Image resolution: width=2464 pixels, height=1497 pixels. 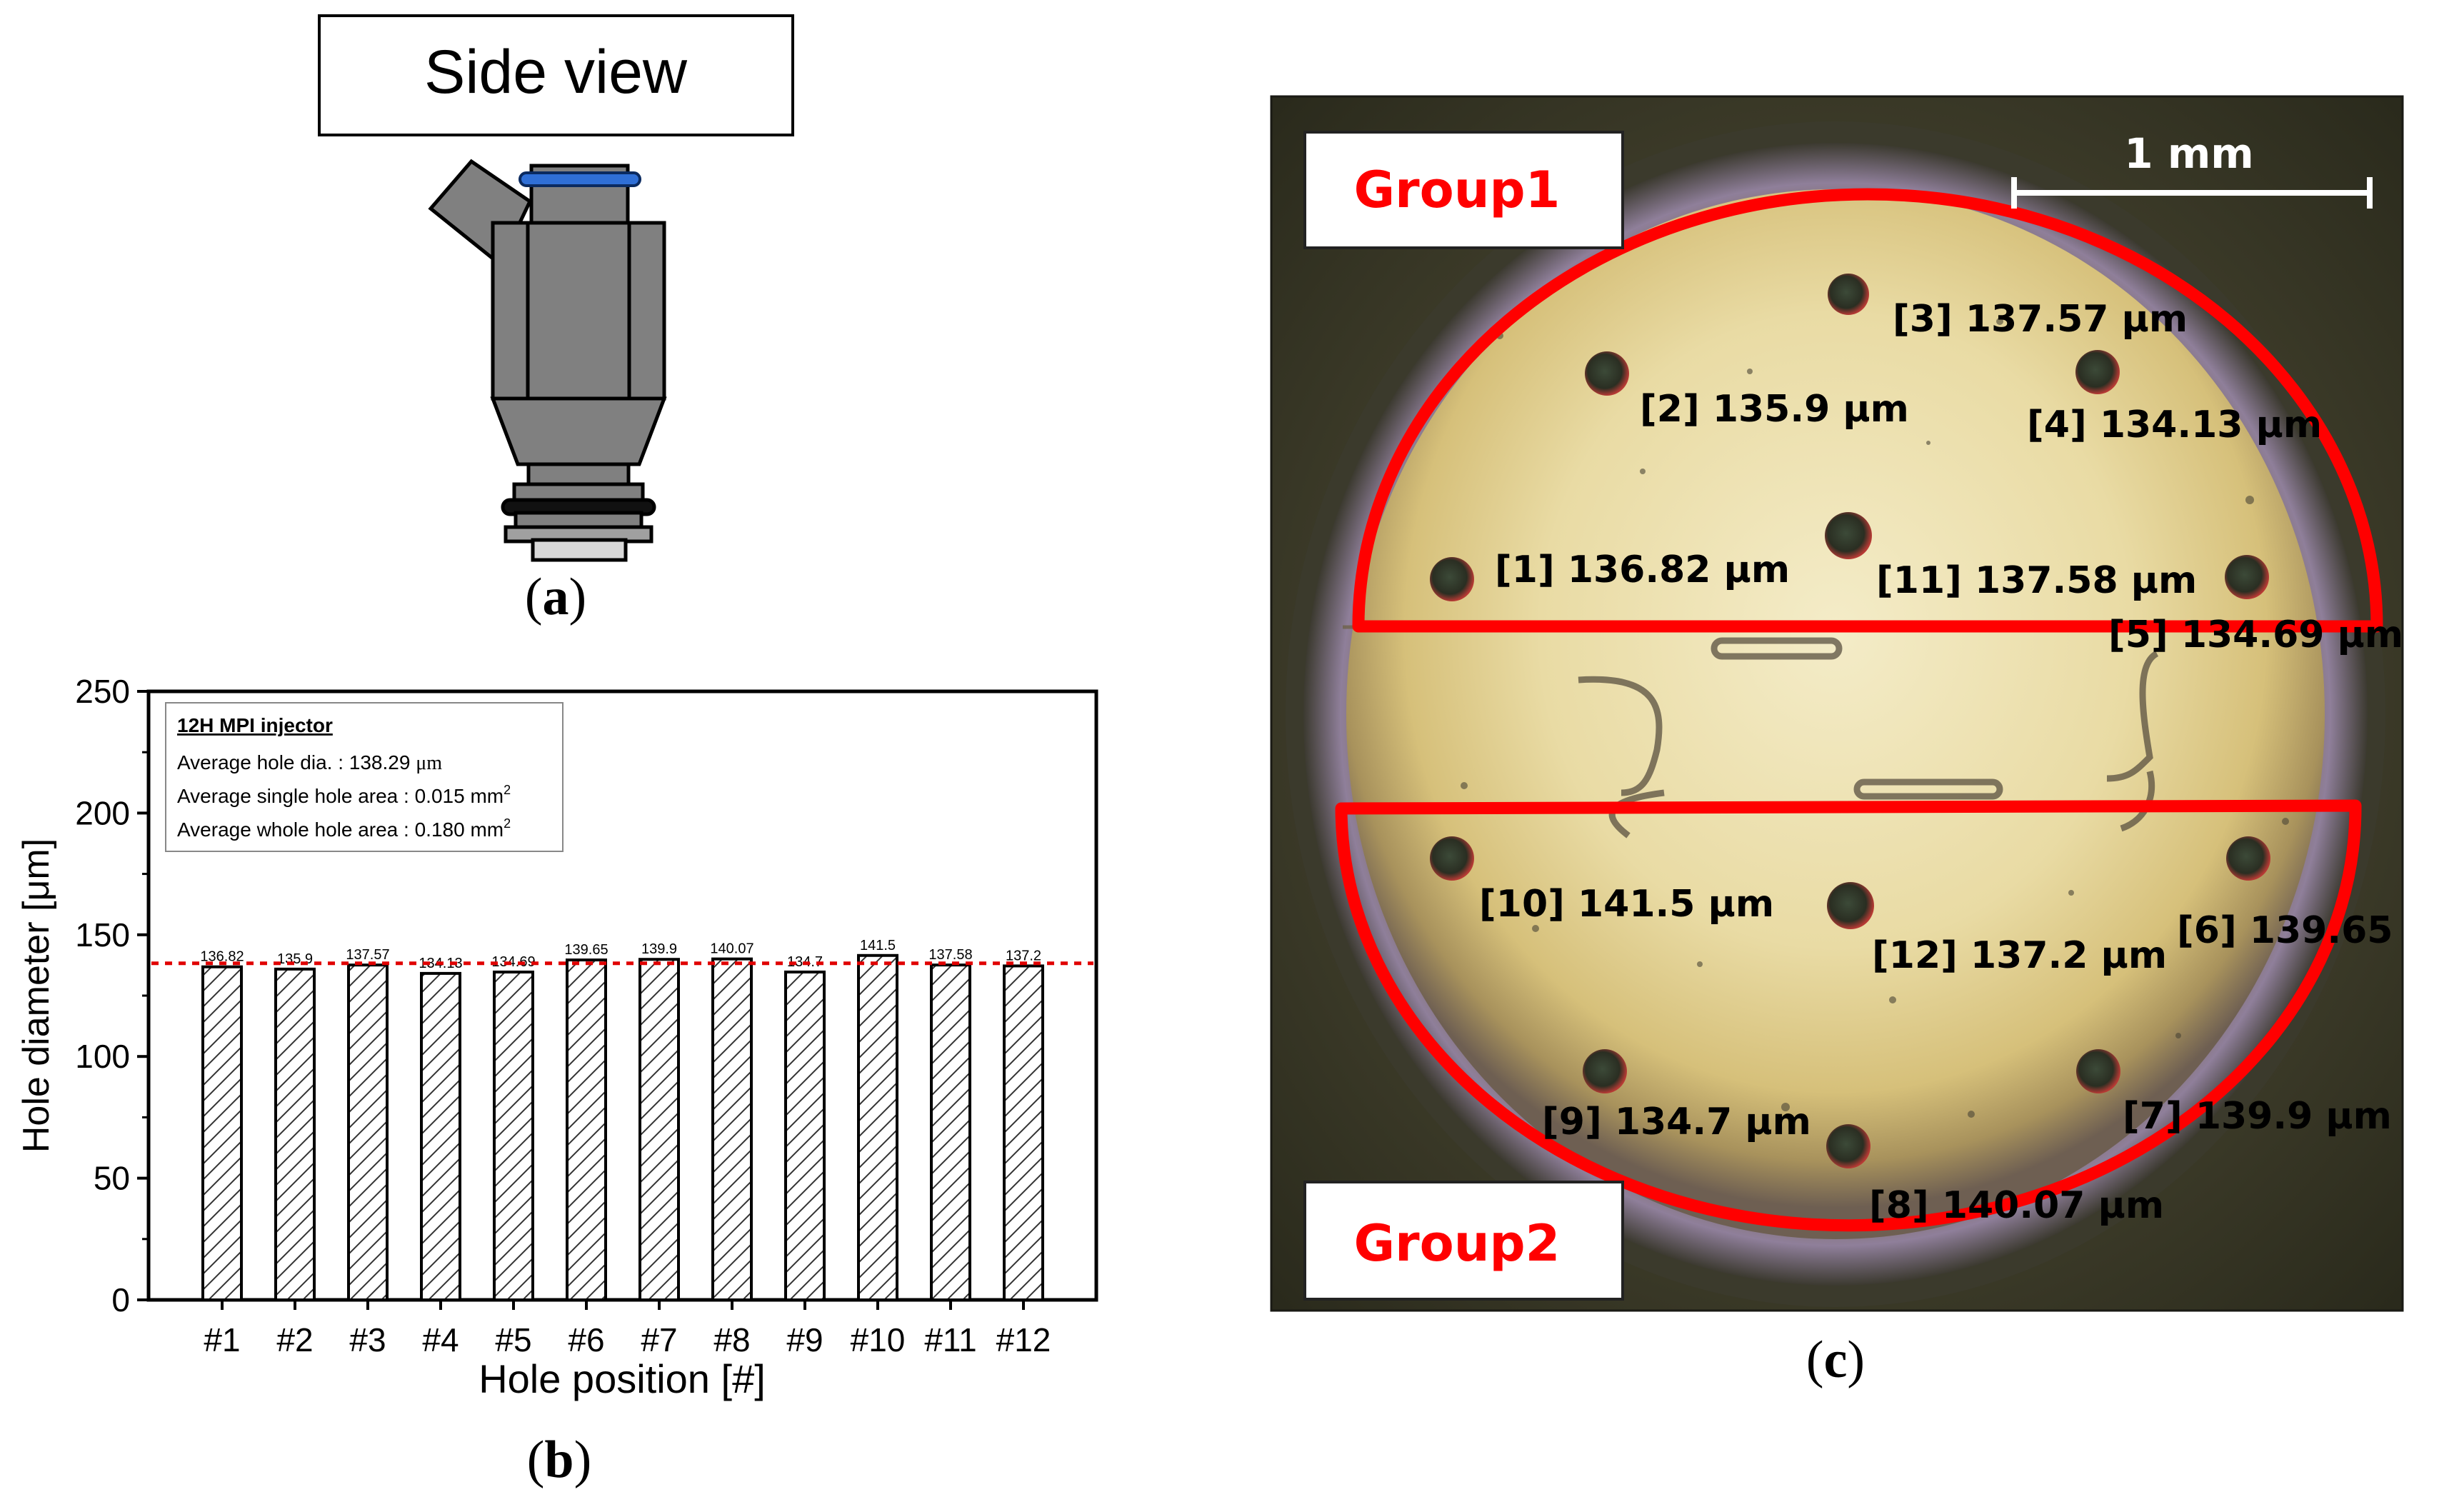 What do you see at coordinates (579, 550) in the screenshot?
I see `injector-tip` at bounding box center [579, 550].